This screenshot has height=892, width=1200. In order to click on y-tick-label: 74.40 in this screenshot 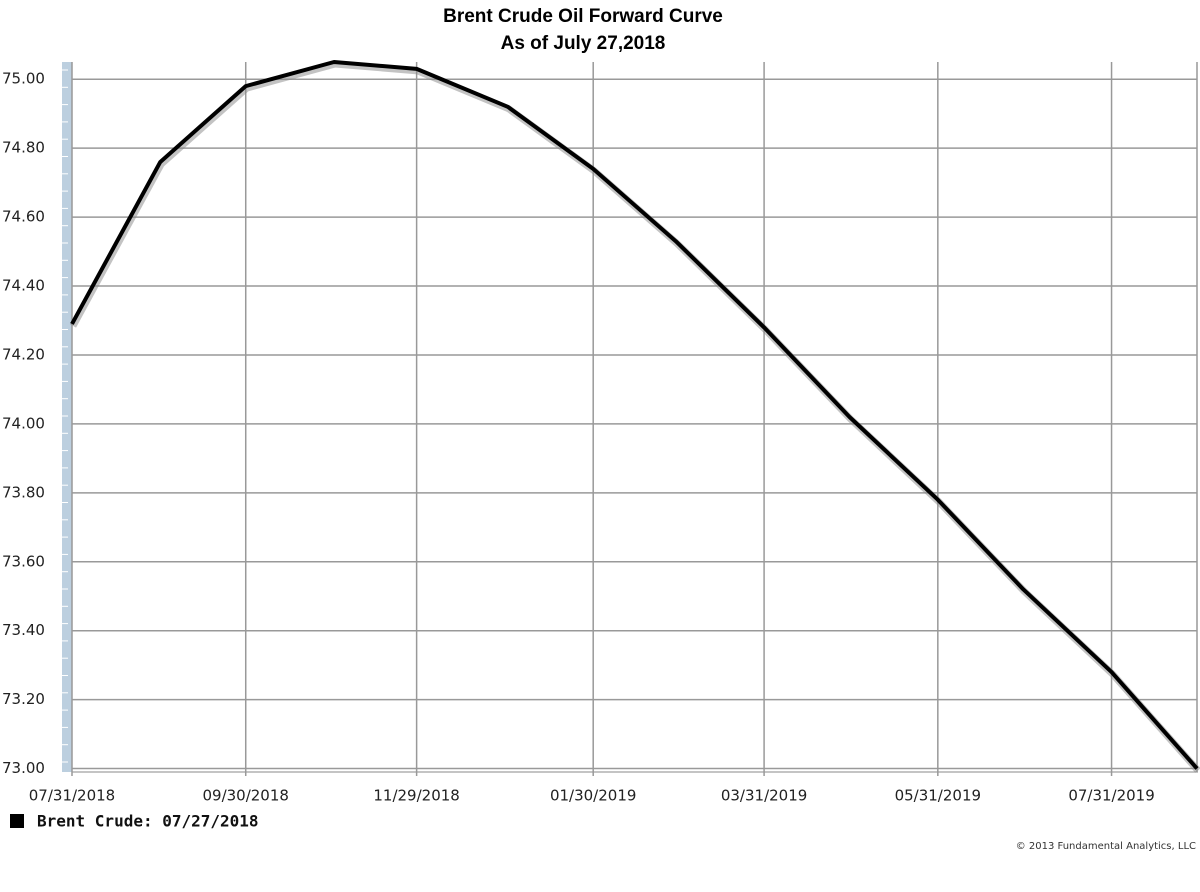, I will do `click(23, 286)`.